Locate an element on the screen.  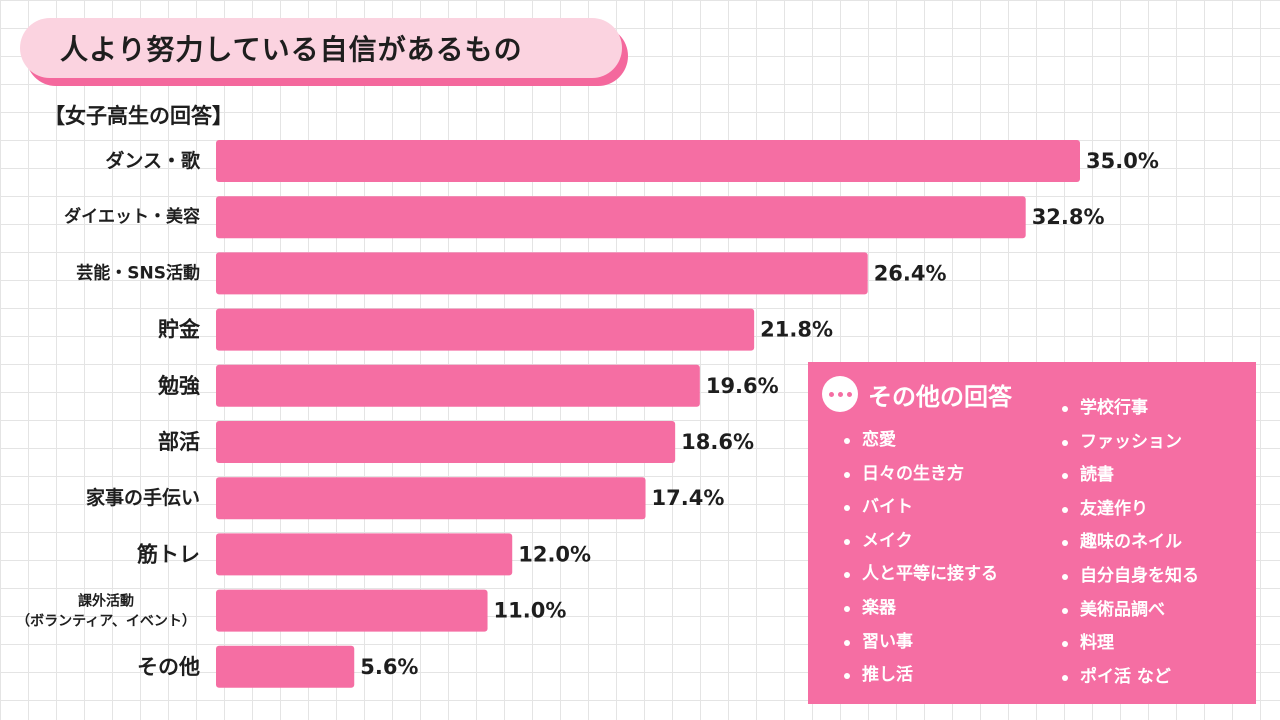
category-label-7: 筋トレ is located at coordinates (168, 554).